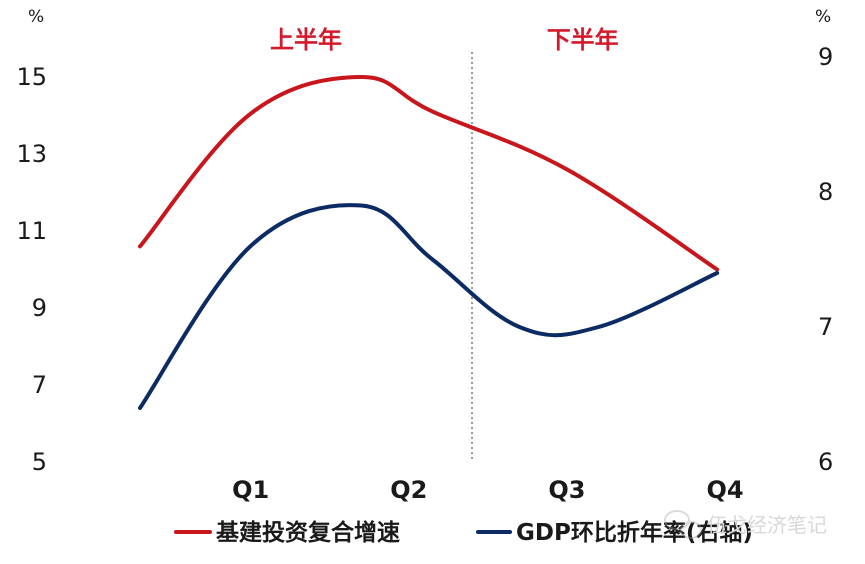 The image size is (865, 564). I want to click on y-right-tick-label: 6, so click(825, 462).